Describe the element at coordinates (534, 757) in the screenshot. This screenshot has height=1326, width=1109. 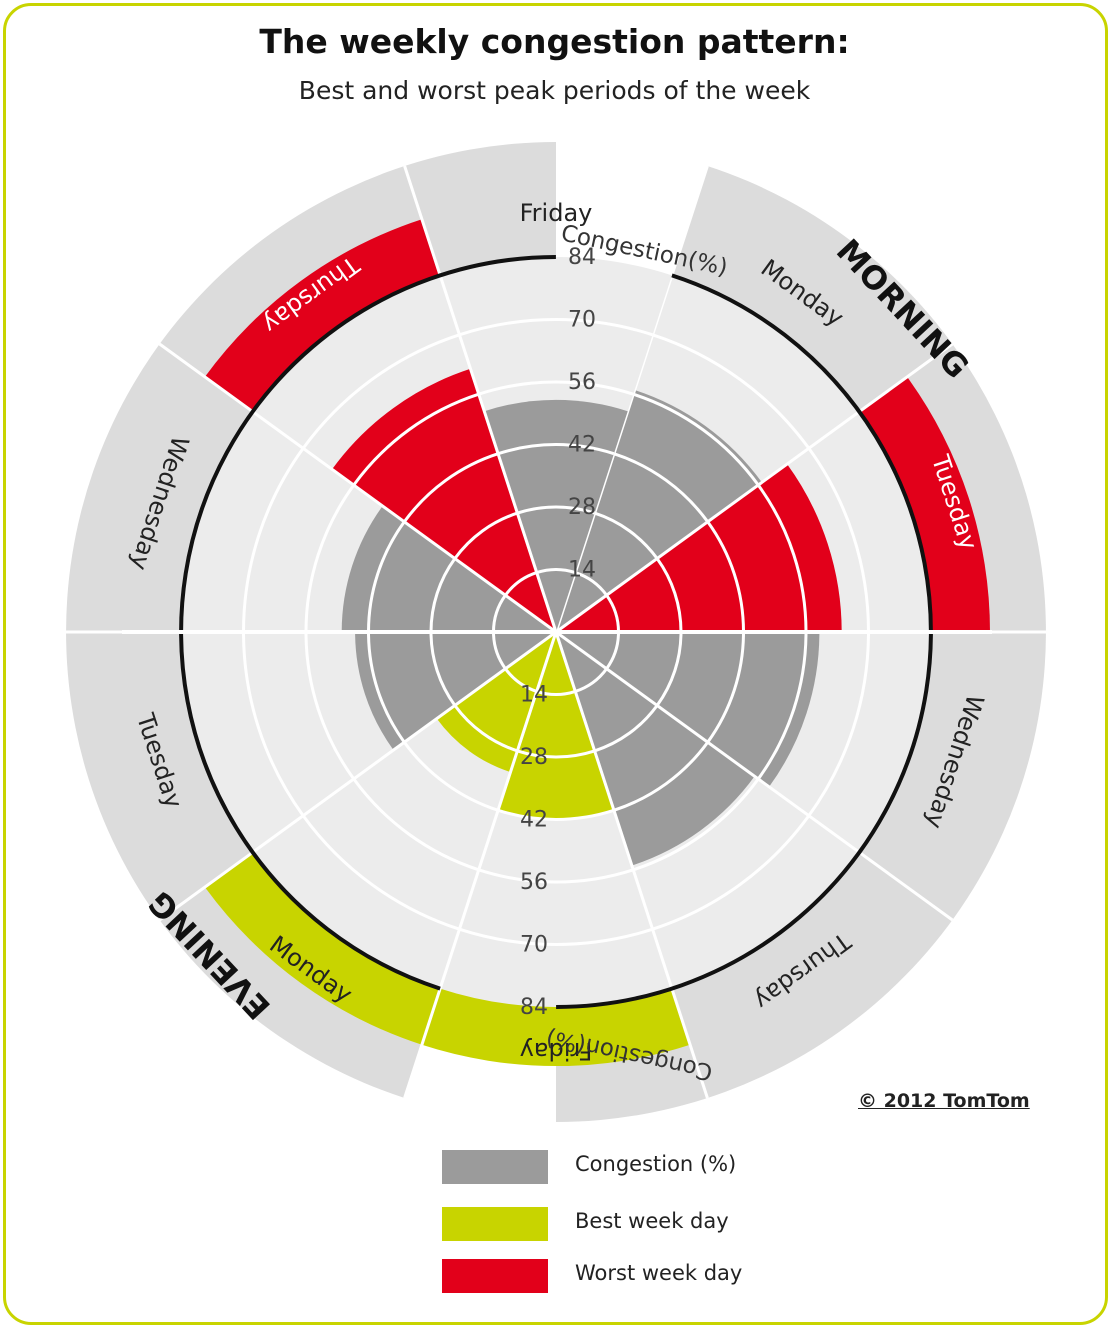
I see `tick-label-evening: 28` at that location.